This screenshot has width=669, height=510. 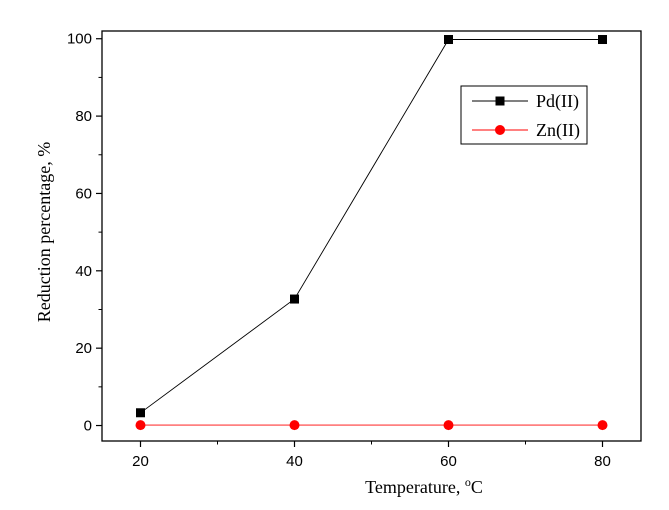 I want to click on y-axis: 0 20 40 60 80 100, so click(x=84, y=233).